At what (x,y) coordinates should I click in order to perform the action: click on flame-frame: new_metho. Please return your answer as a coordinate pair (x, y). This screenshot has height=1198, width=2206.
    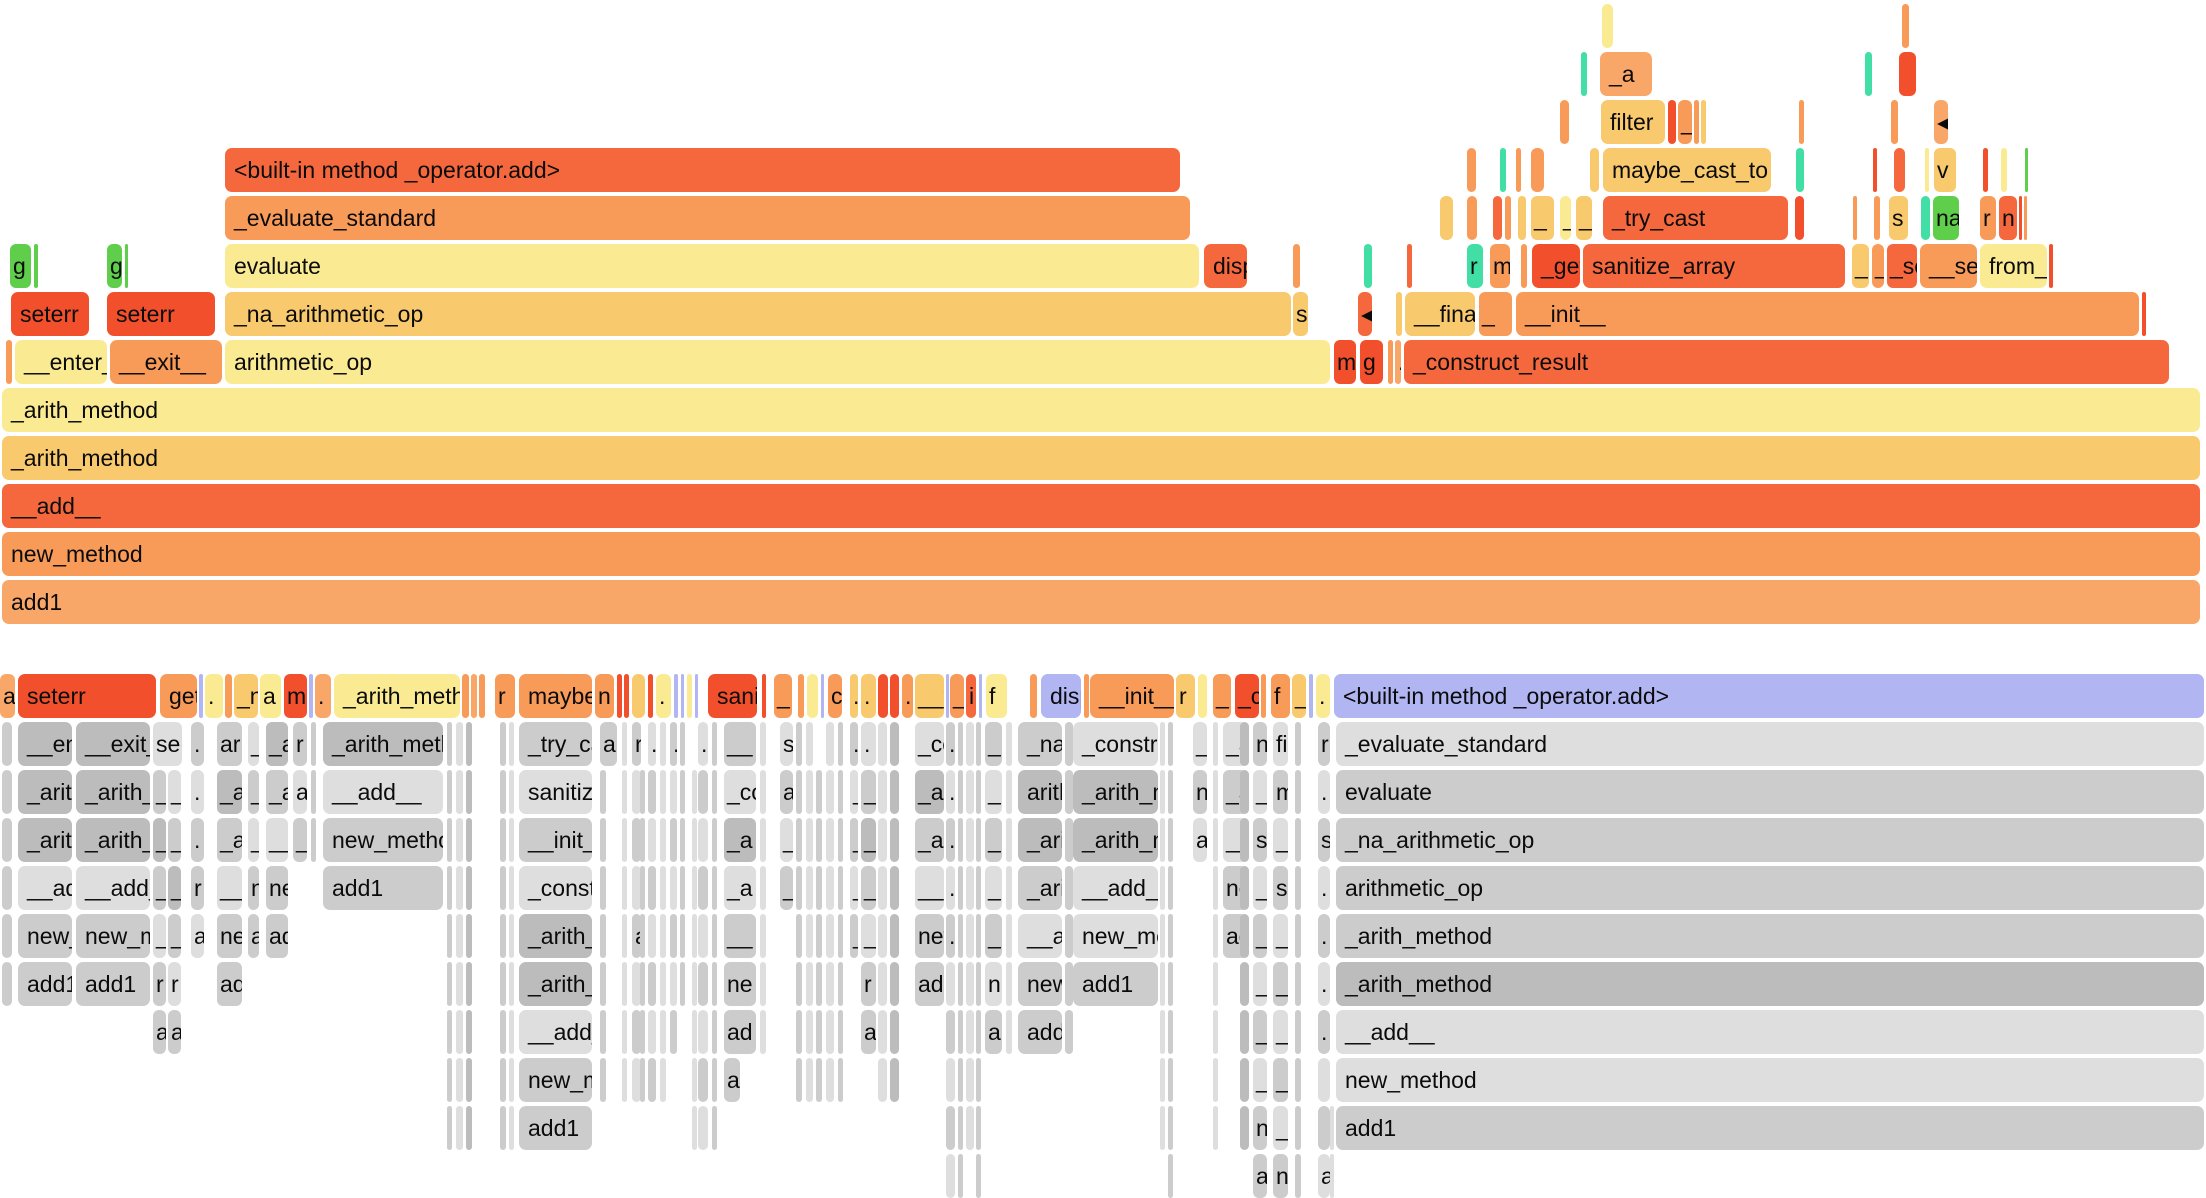
    Looking at the image, I should click on (383, 840).